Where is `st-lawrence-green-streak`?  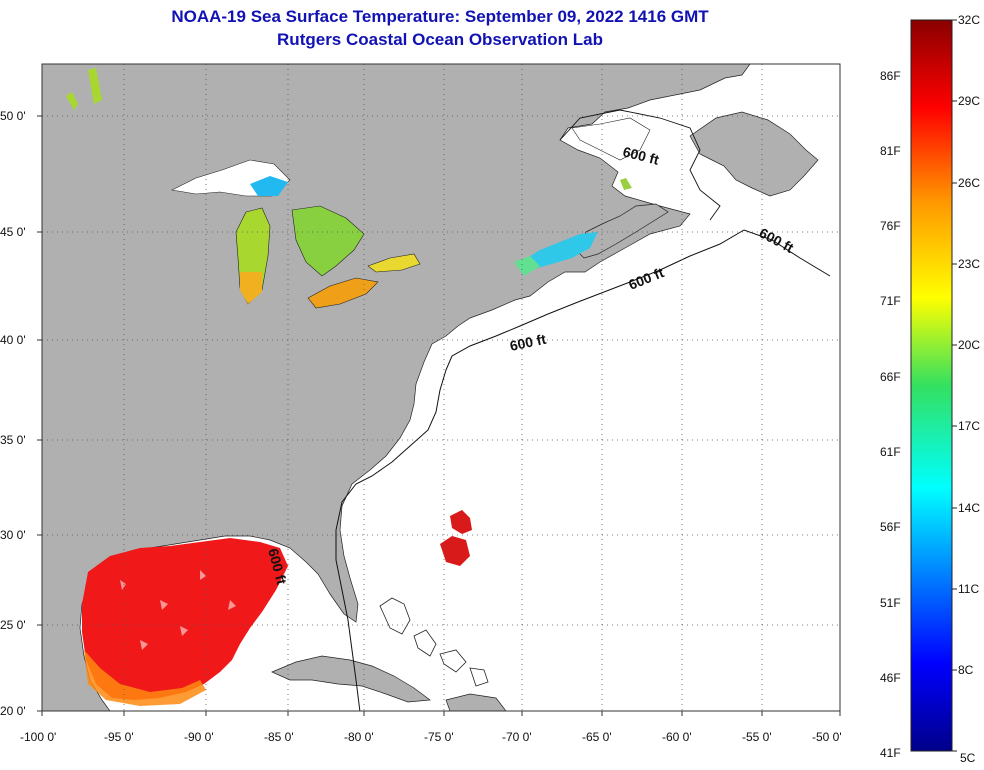
st-lawrence-green-streak is located at coordinates (626, 184).